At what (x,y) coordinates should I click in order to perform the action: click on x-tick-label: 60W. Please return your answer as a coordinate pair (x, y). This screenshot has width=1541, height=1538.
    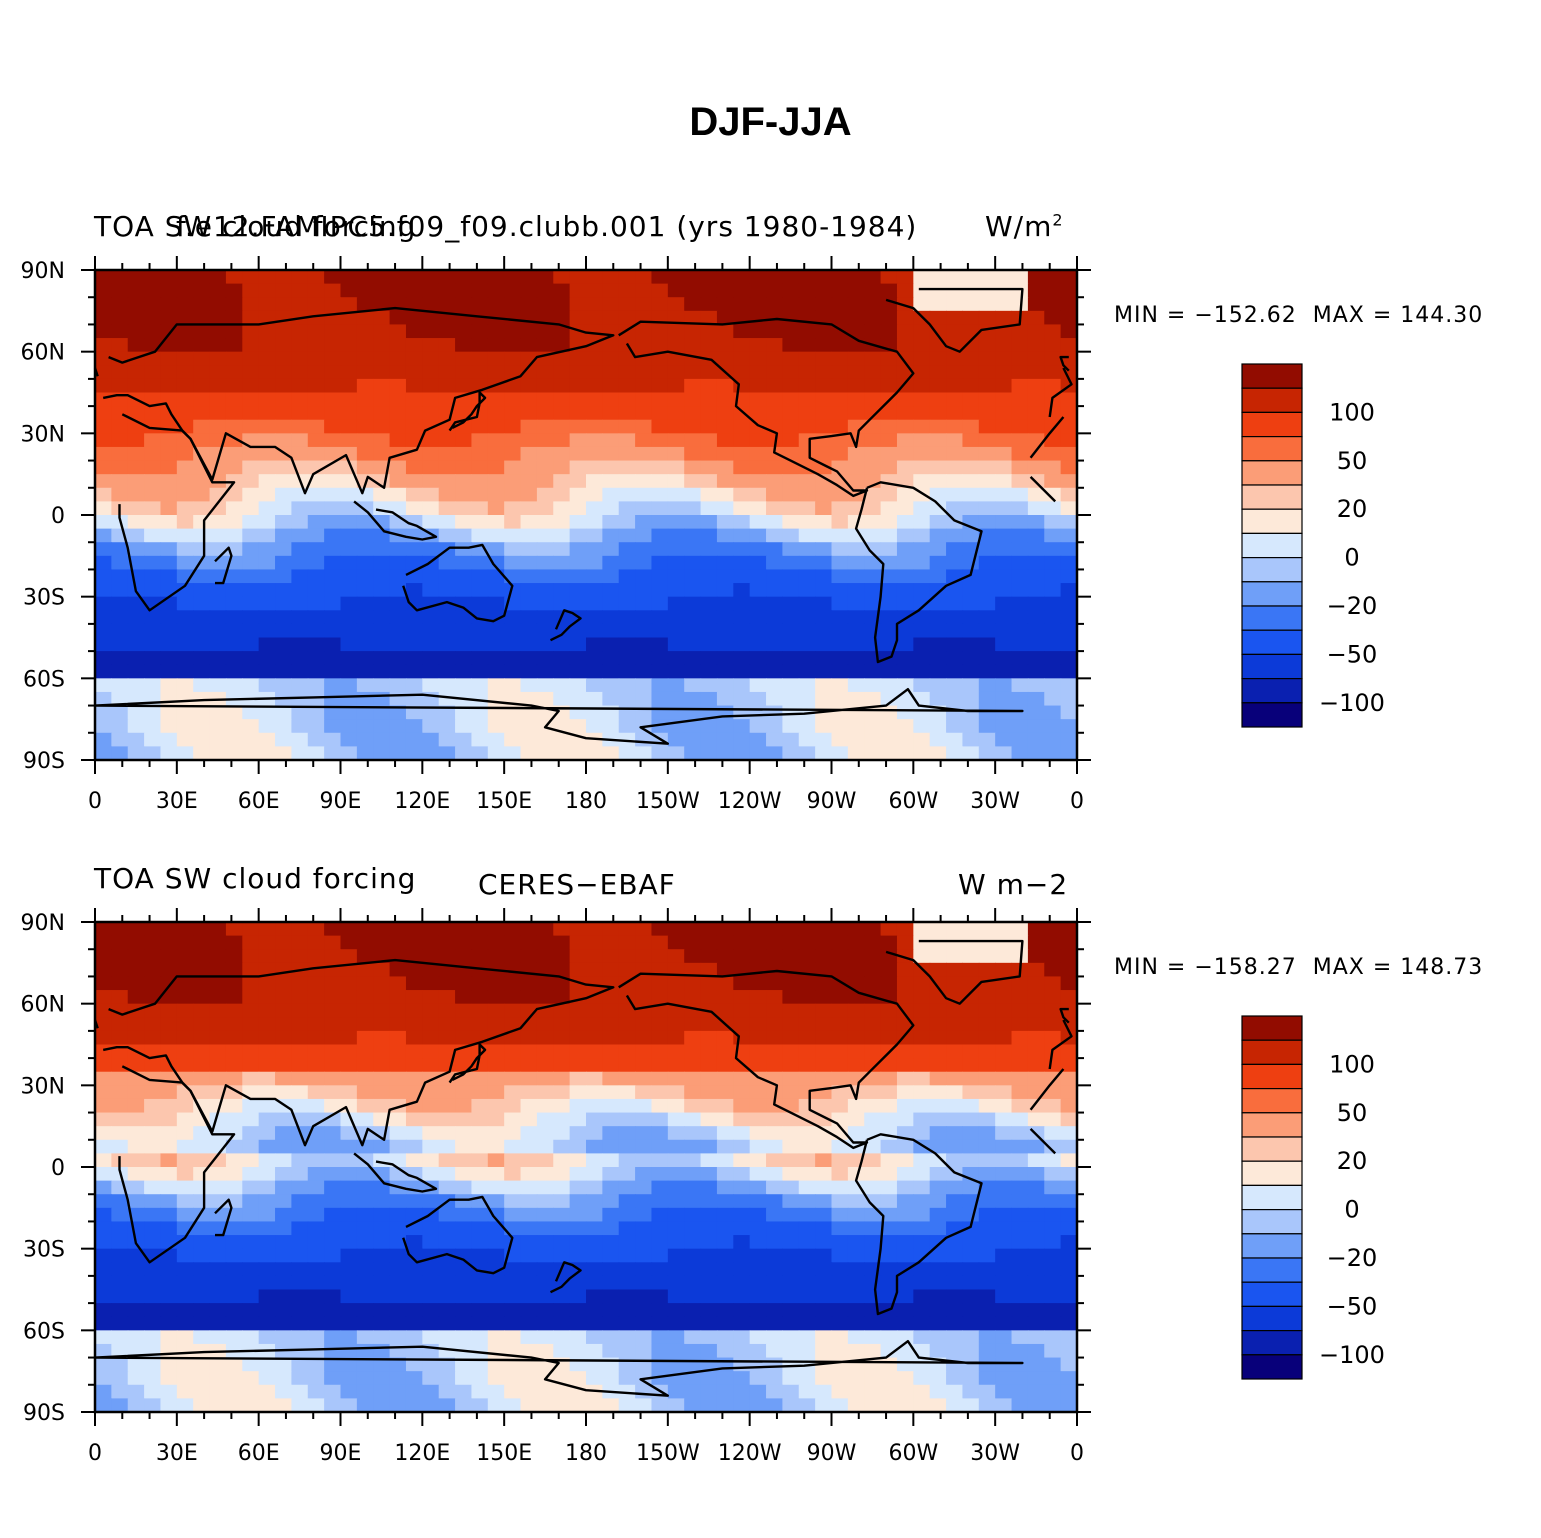
    Looking at the image, I should click on (913, 1451).